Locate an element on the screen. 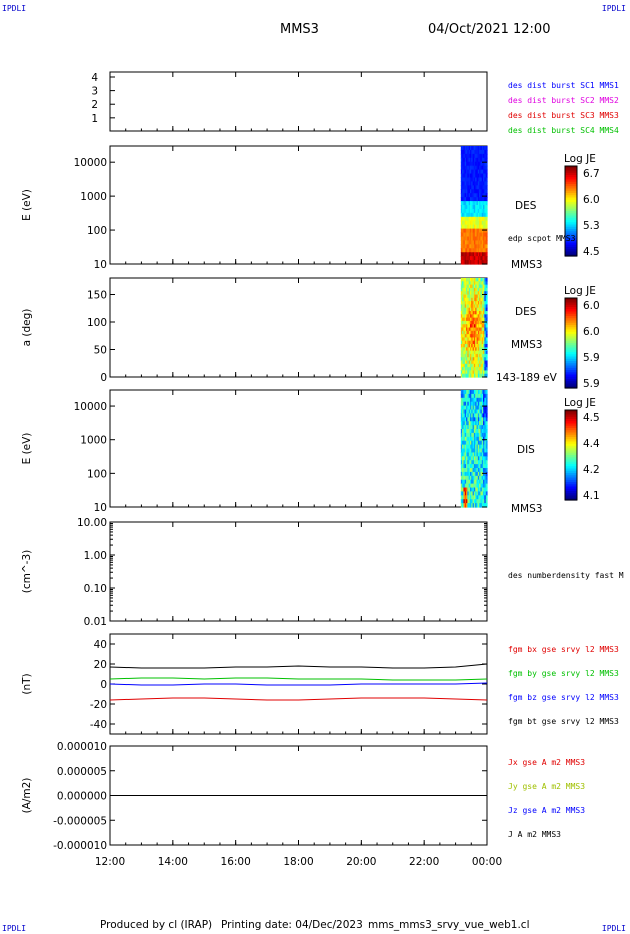 This screenshot has width=630, height=934. colorbar-tick-label: 6.0 is located at coordinates (591, 306).